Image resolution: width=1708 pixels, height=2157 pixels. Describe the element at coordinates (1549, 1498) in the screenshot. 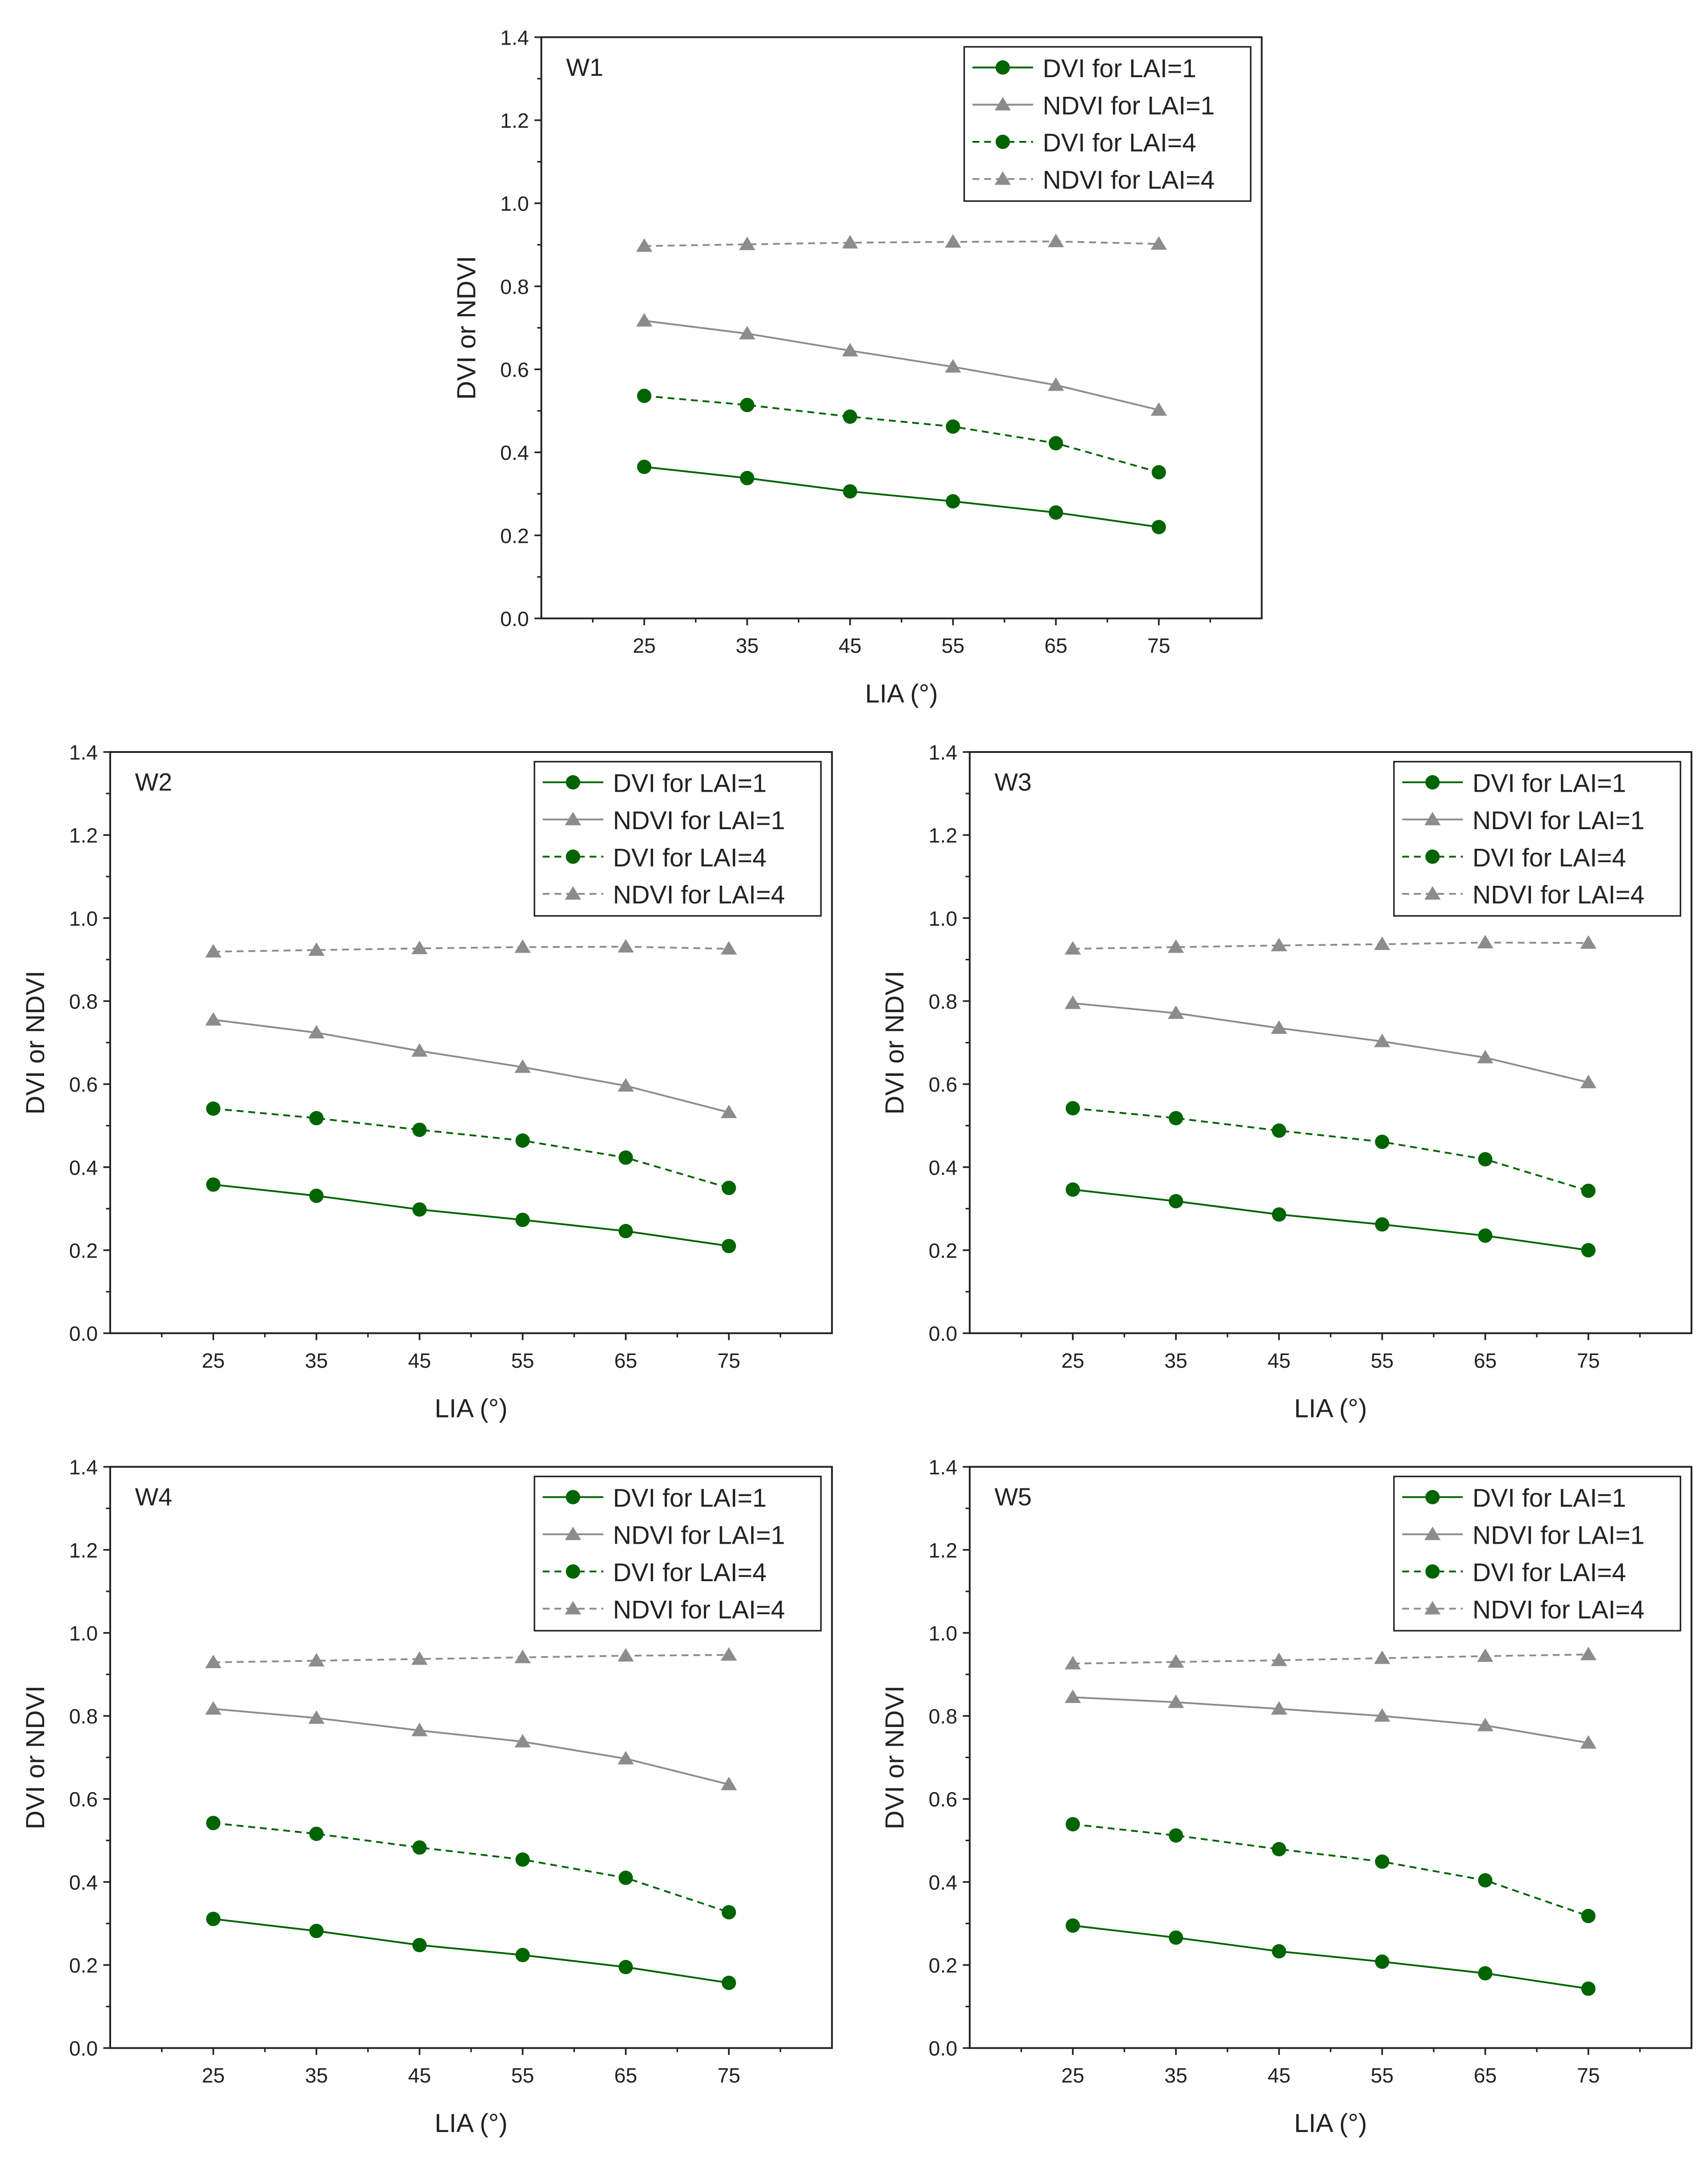

I see `legend-entry: DVI for LAI=1` at that location.